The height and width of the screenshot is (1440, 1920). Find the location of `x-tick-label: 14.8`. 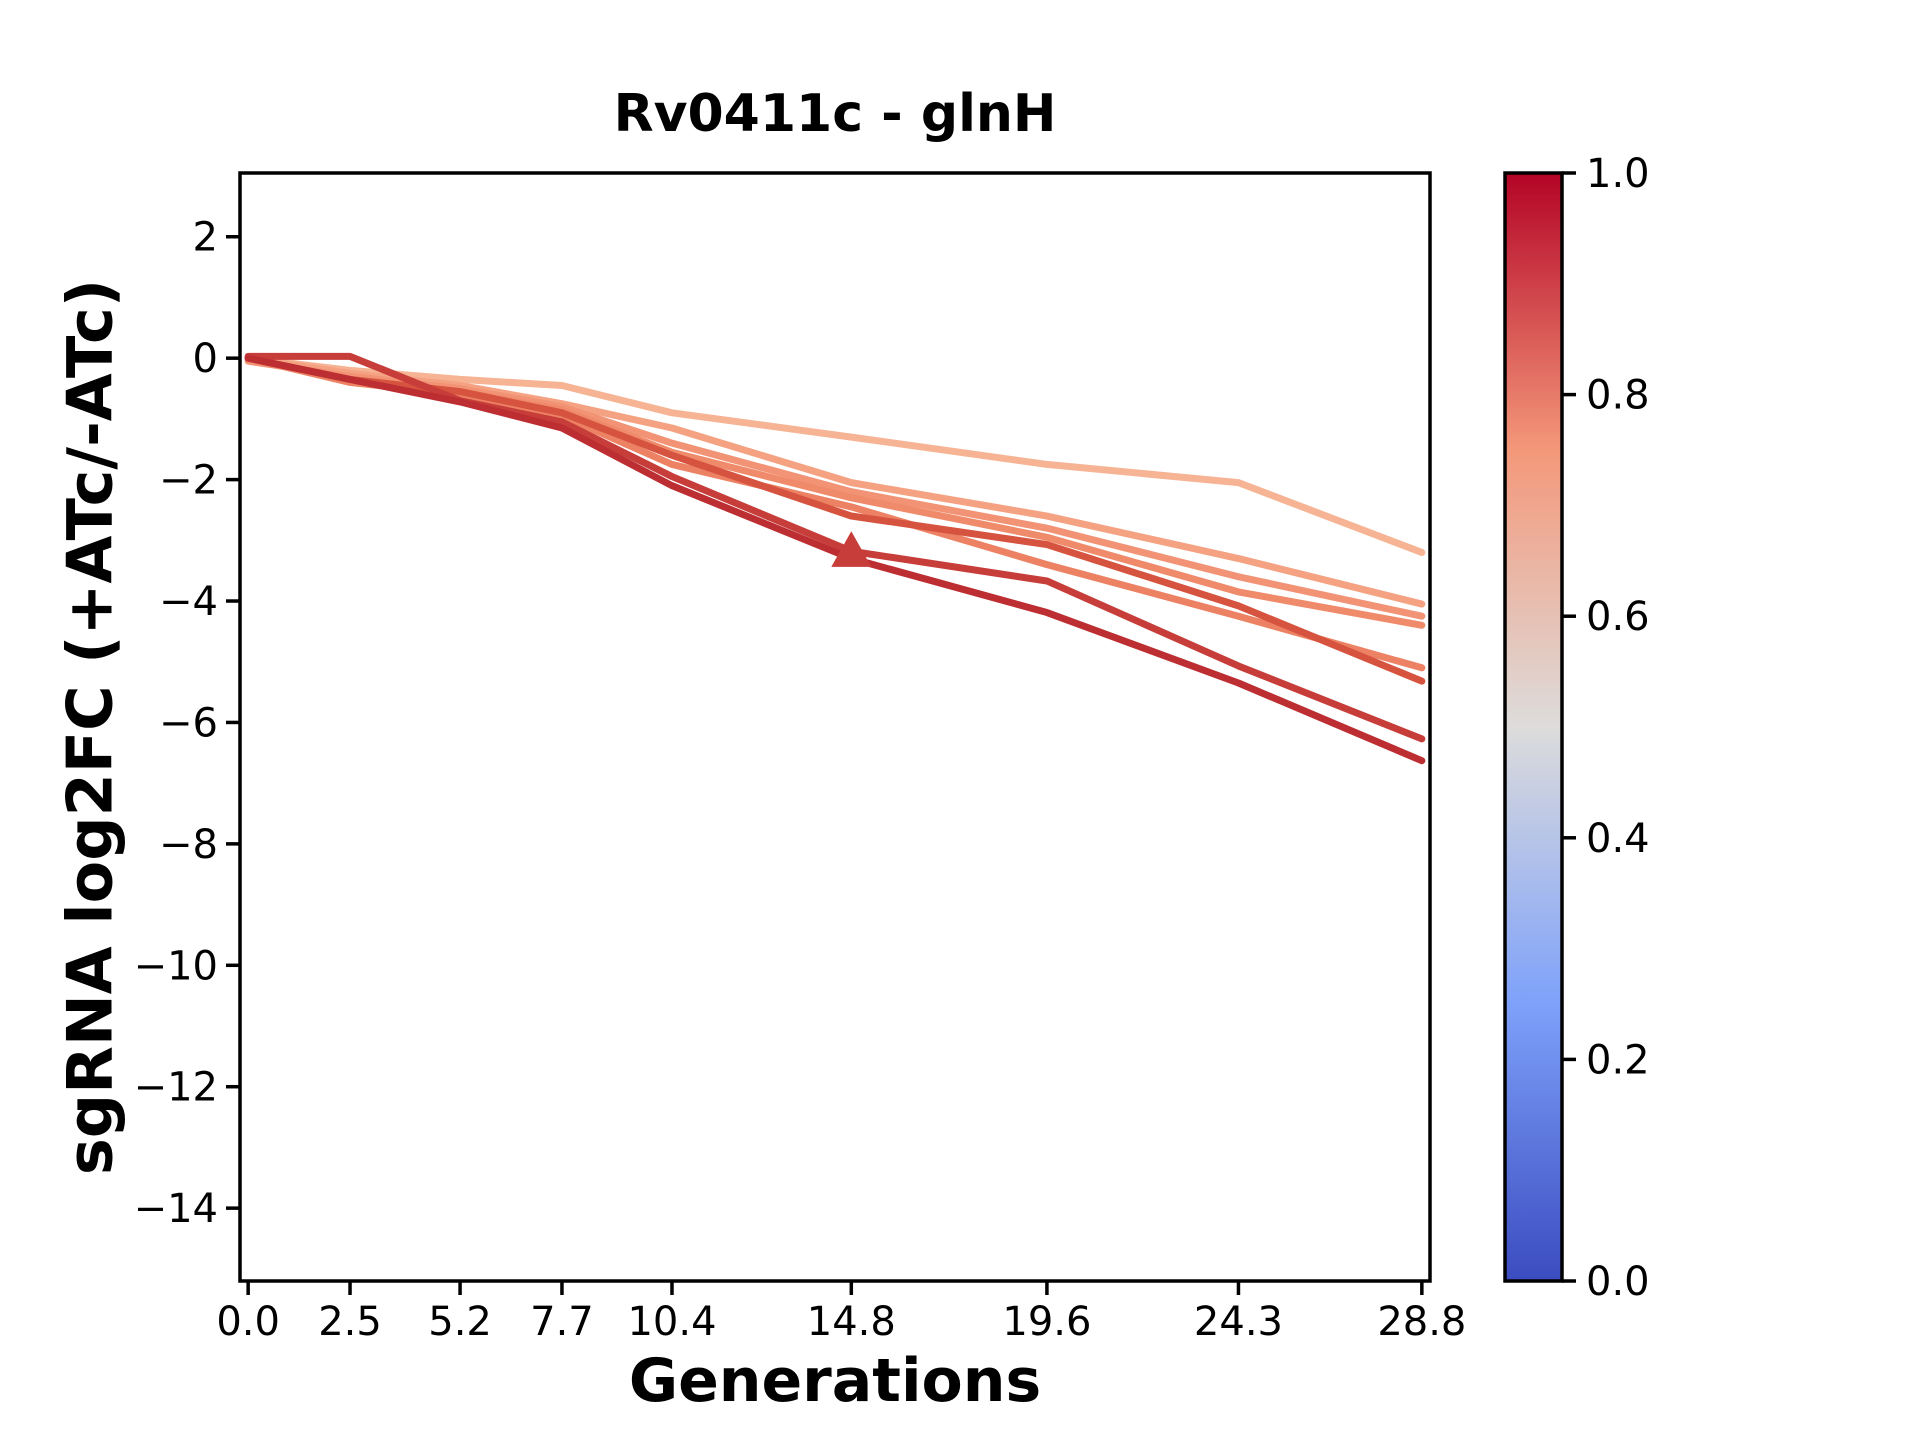

x-tick-label: 14.8 is located at coordinates (851, 1322).